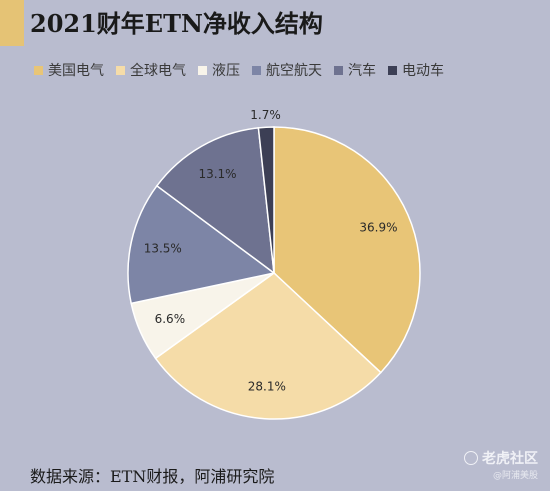  Describe the element at coordinates (226, 71) in the screenshot. I see `legend-label: 液压` at that location.